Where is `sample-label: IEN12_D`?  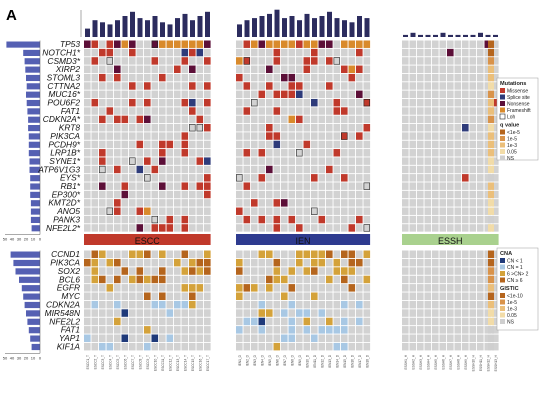 sample-label: IEN12_D is located at coordinates (322, 361).